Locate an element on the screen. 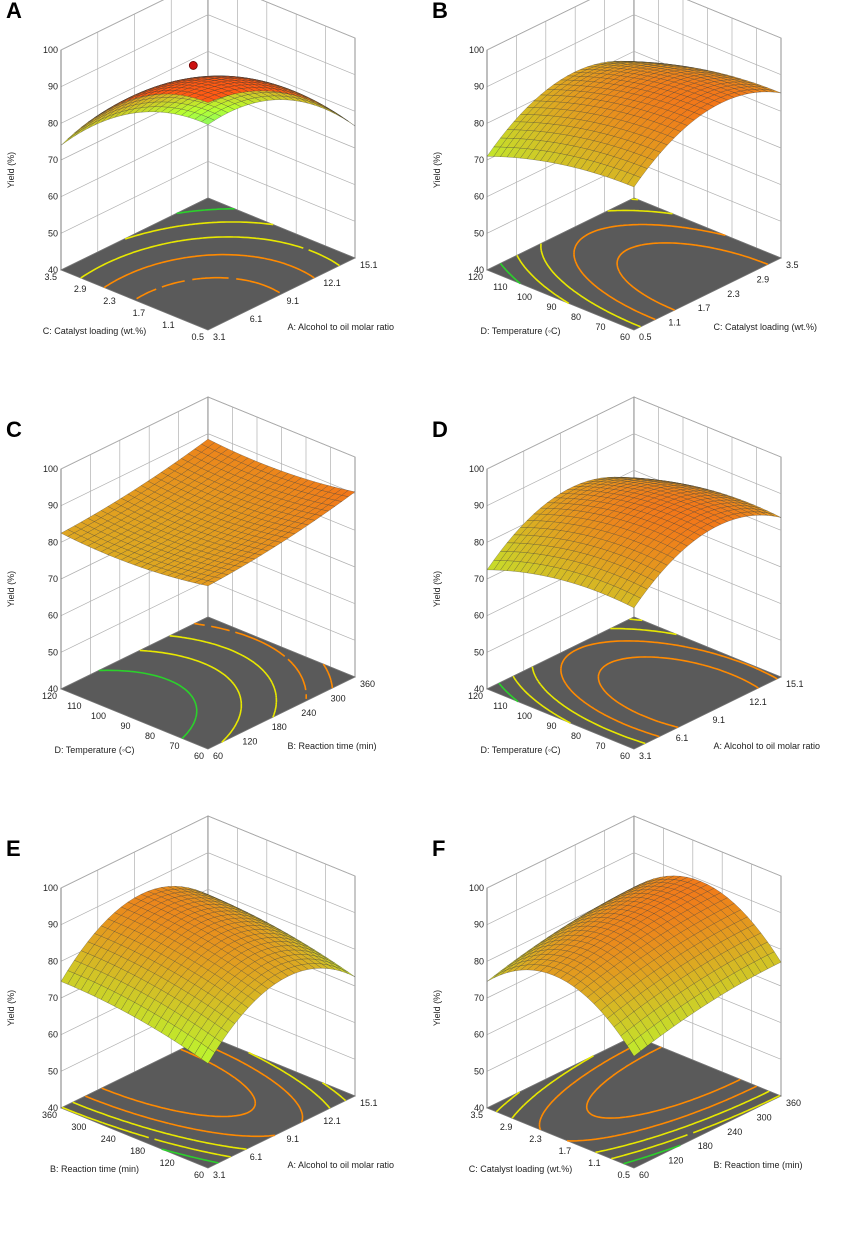  y-tick-label: 110 is located at coordinates (500, 287).